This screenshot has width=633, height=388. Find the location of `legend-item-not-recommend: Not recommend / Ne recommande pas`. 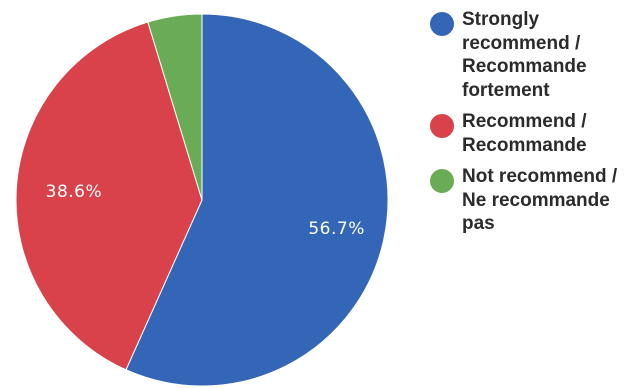

legend-item-not-recommend: Not recommend / Ne recommande pas is located at coordinates (531, 200).